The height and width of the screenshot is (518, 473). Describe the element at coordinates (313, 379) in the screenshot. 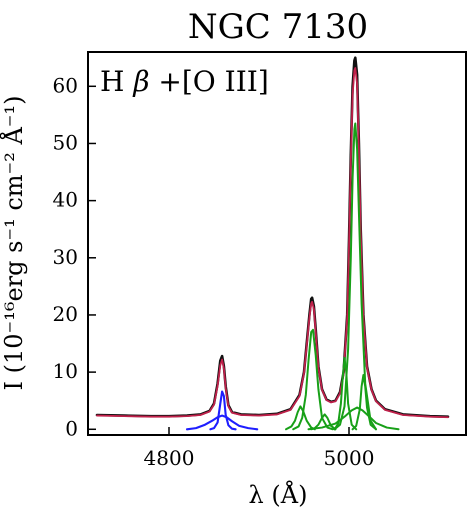

I see `series-oiii-4959-main` at that location.